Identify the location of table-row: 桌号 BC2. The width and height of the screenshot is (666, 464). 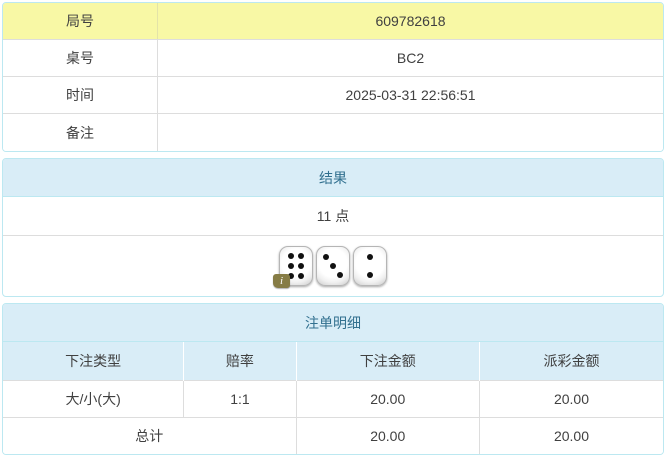
(333, 58).